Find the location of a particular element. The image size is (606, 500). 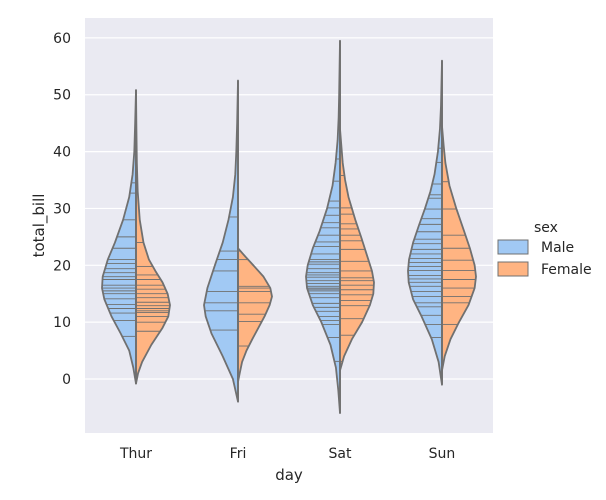

legend-entries: Male Female is located at coordinates (544, 258).